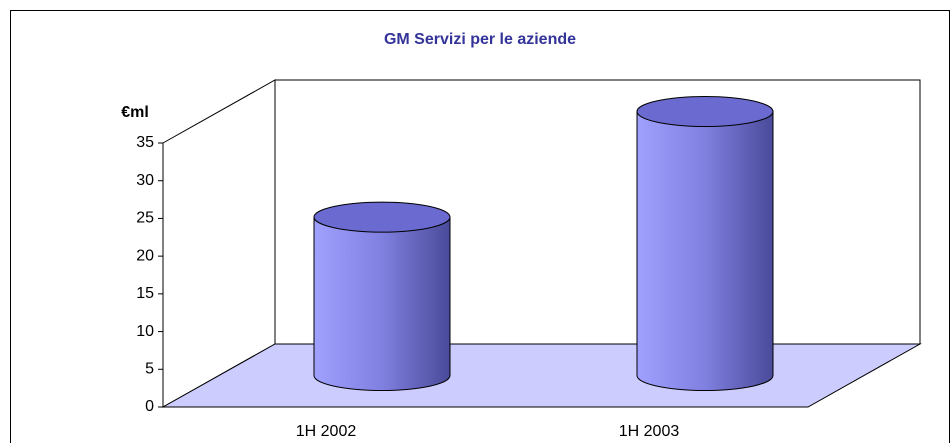 The image size is (952, 448). I want to click on y-tick-label: 0, so click(149, 406).